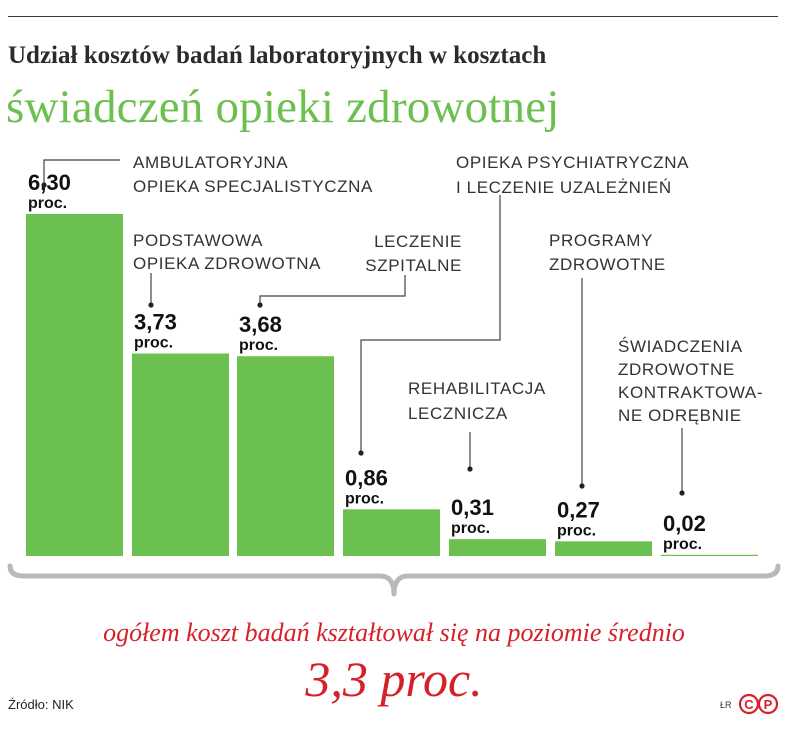 This screenshot has width=788, height=740. I want to click on data-label: 6,30, so click(49, 182).